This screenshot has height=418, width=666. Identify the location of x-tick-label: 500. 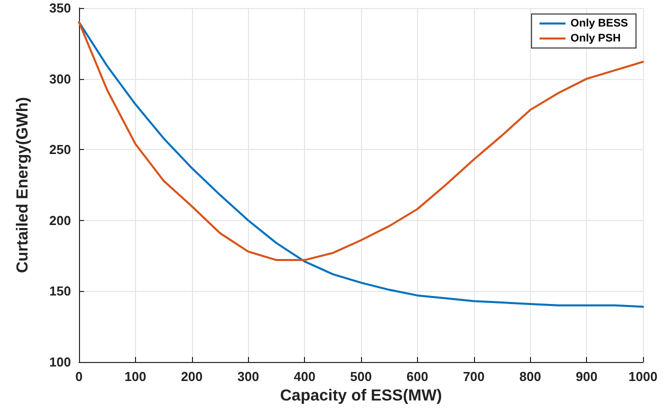
(361, 376).